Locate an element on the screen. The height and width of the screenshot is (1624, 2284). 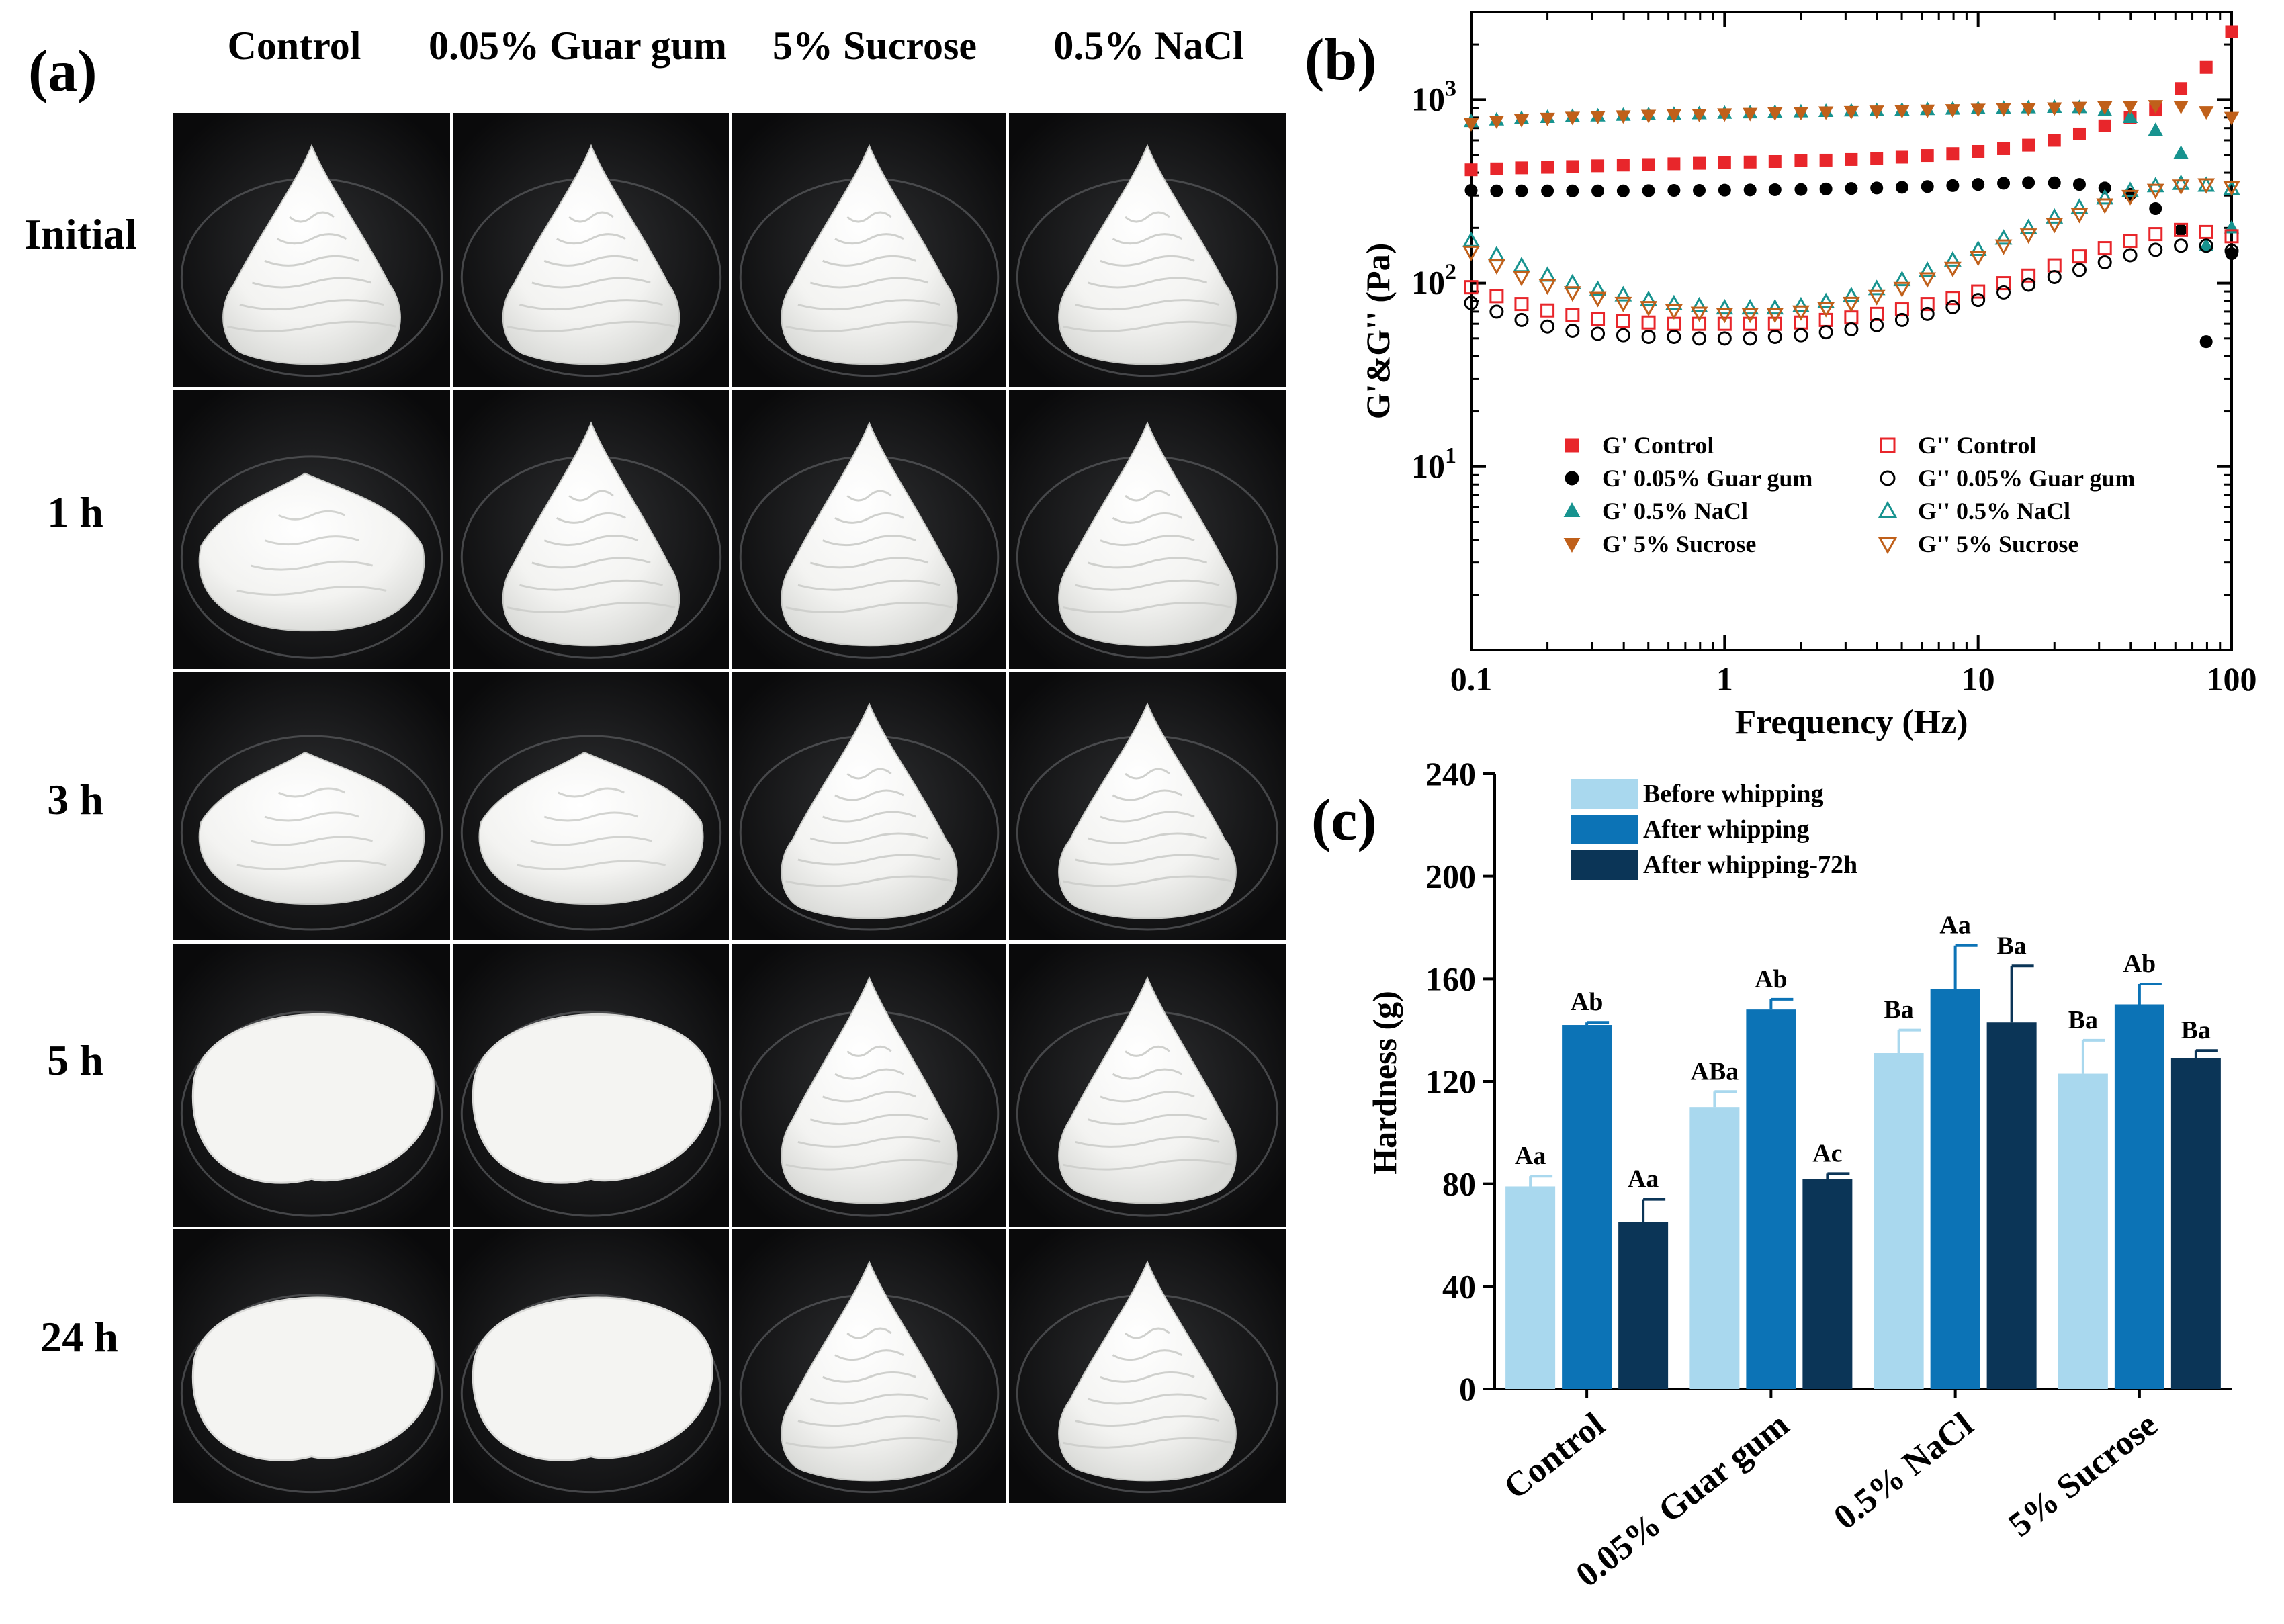
legend-label-c: After whipping-72h is located at coordinates (1750, 865).